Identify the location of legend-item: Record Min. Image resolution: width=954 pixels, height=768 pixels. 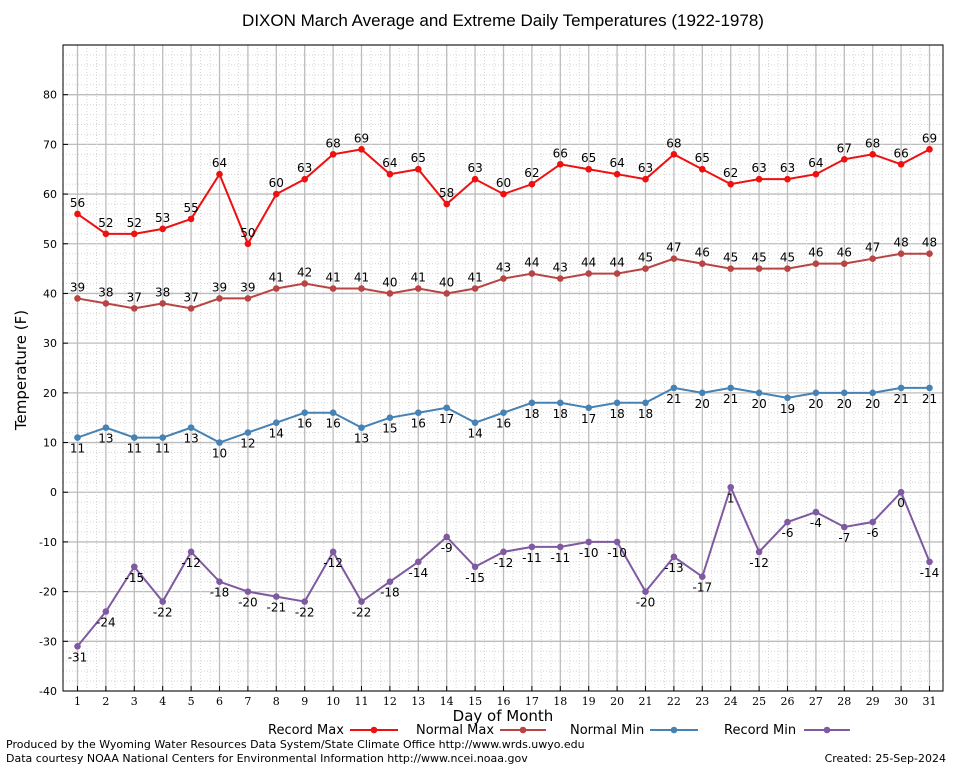
(787, 730).